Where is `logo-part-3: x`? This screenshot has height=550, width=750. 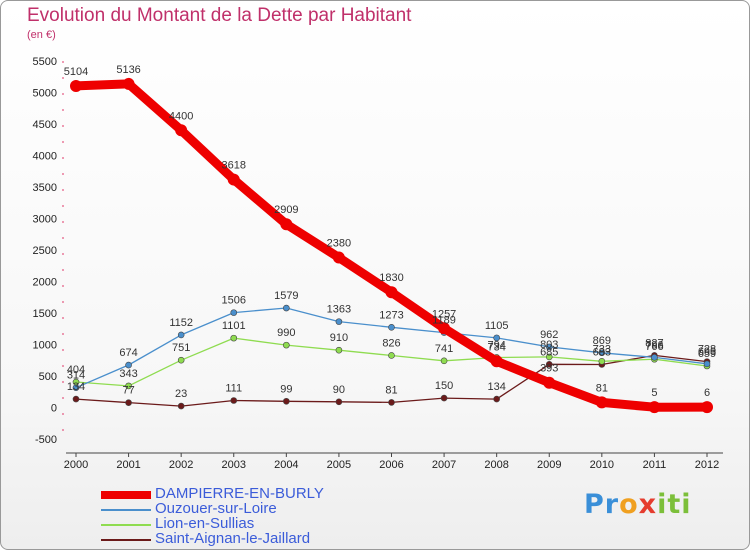 logo-part-3: x is located at coordinates (648, 504).